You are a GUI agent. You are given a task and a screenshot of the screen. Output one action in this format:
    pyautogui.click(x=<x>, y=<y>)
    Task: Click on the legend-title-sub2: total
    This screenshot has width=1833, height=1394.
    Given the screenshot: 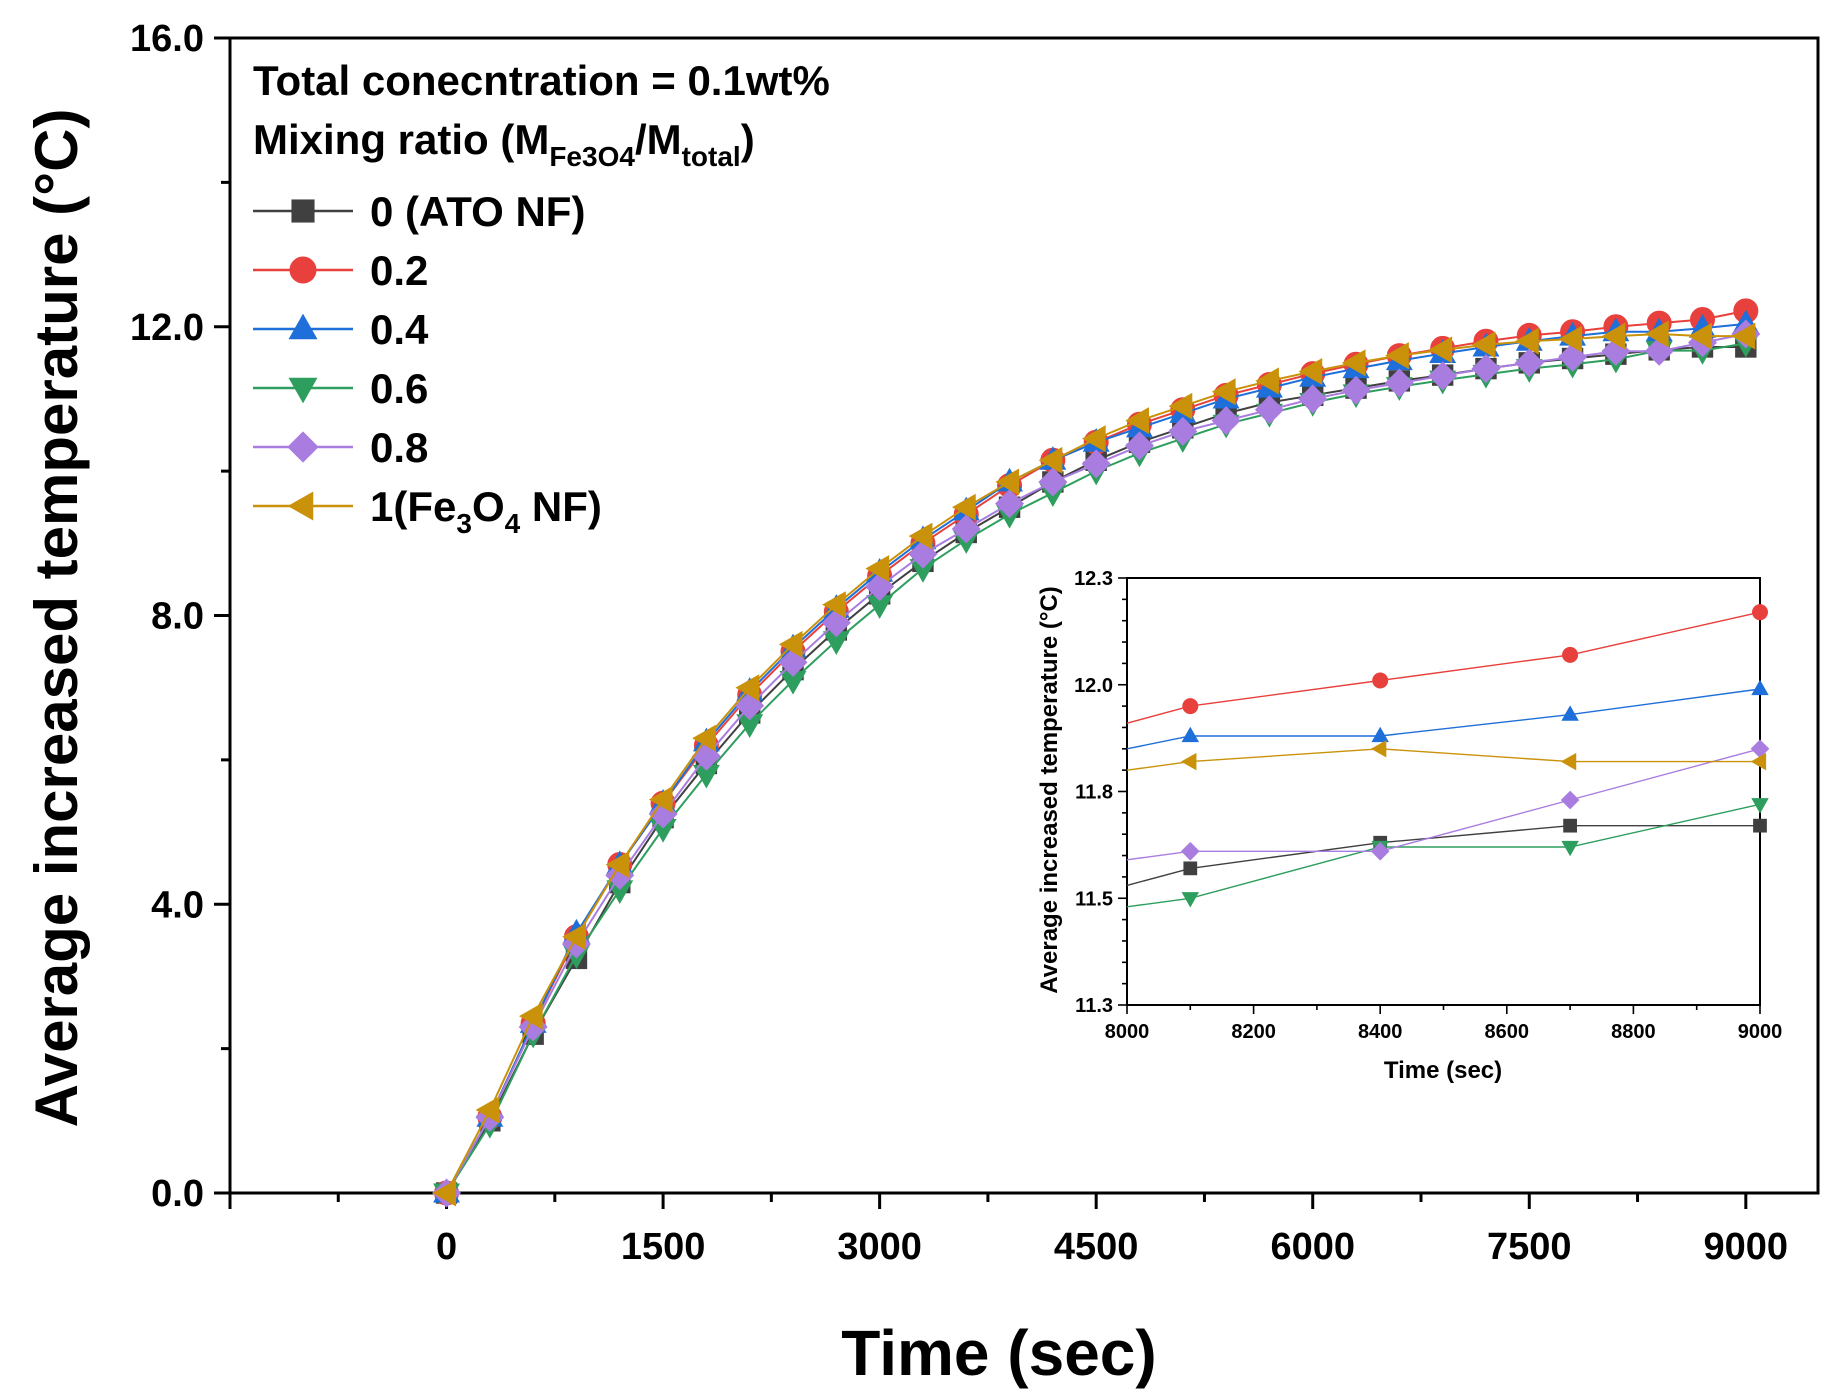 What is the action you would take?
    pyautogui.click(x=711, y=156)
    